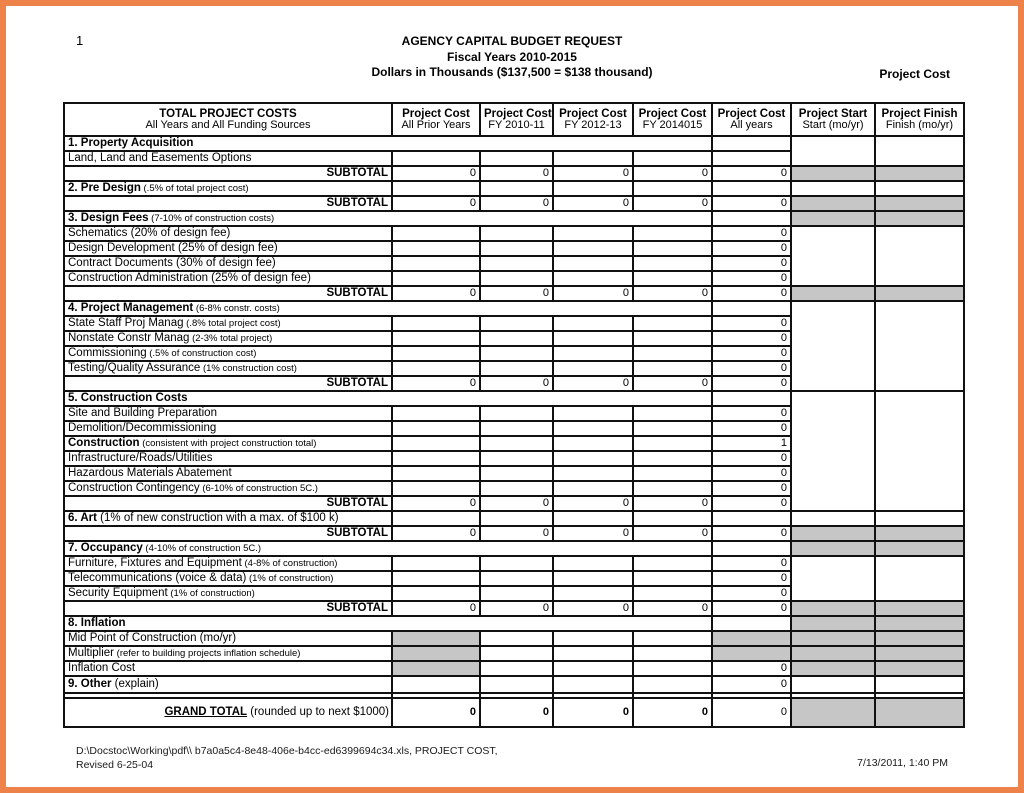 This screenshot has width=1024, height=793. I want to click on cell-label-spacer, so click(228, 695).